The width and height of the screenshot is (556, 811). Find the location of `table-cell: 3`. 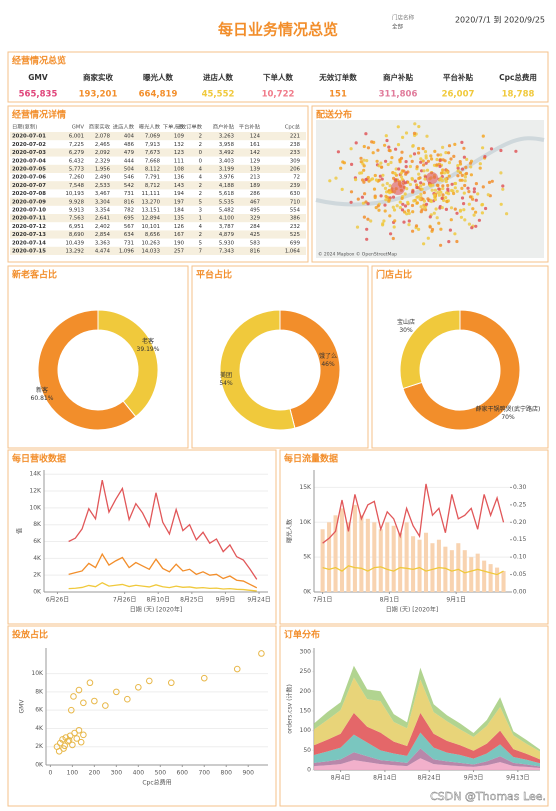

table-cell: 3 is located at coordinates (200, 211).